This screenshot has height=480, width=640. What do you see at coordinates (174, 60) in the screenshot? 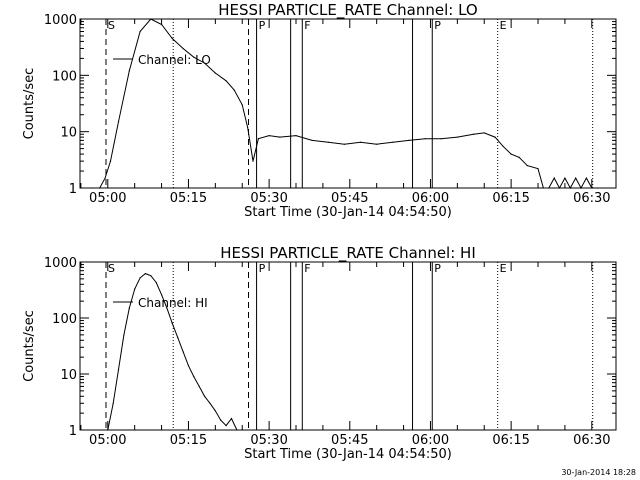
I see `legend-label: Channel: LO` at bounding box center [174, 60].